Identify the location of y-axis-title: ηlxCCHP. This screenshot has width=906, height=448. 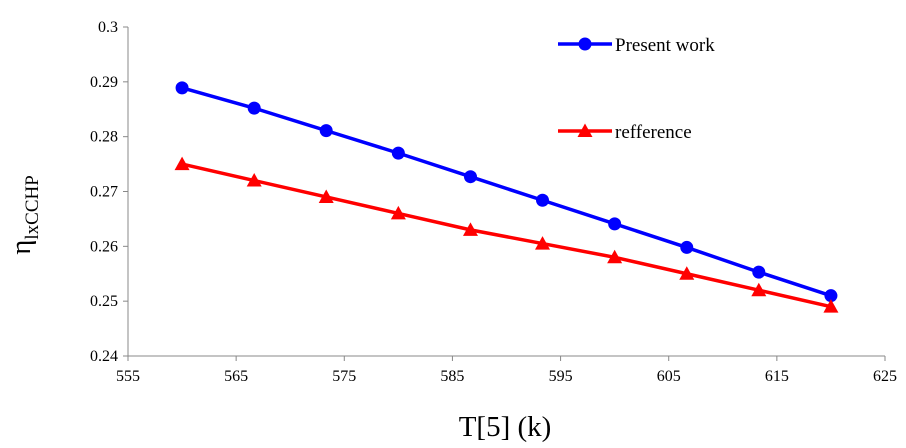
(24, 215).